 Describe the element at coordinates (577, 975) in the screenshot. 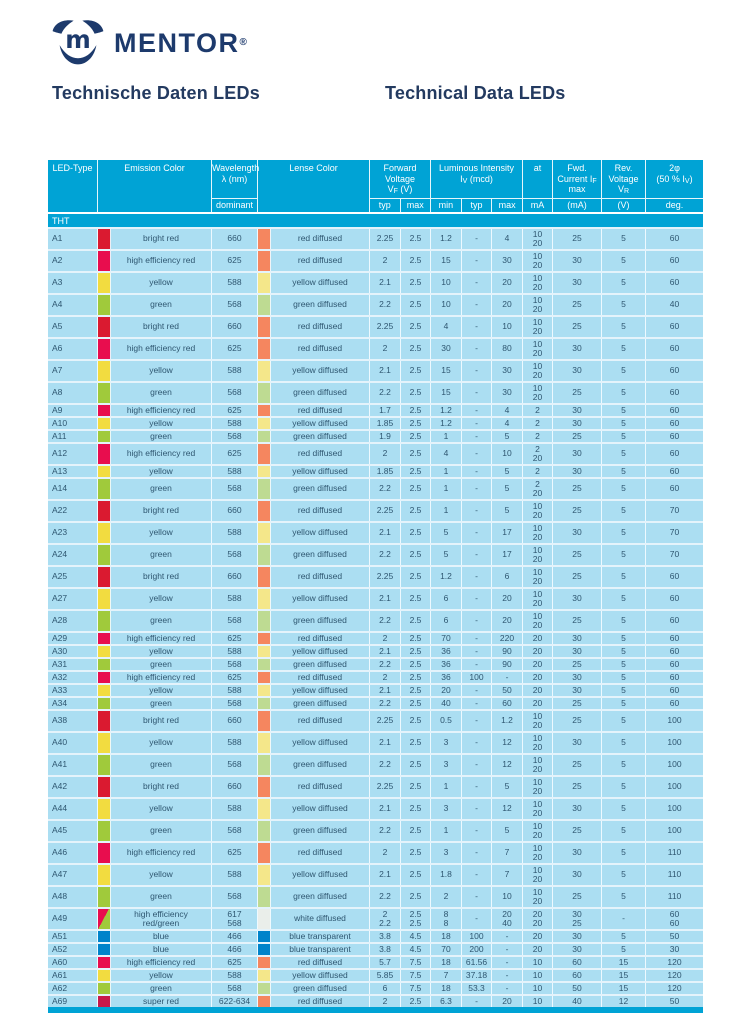

I see `fwd-current-cell: 60` at that location.